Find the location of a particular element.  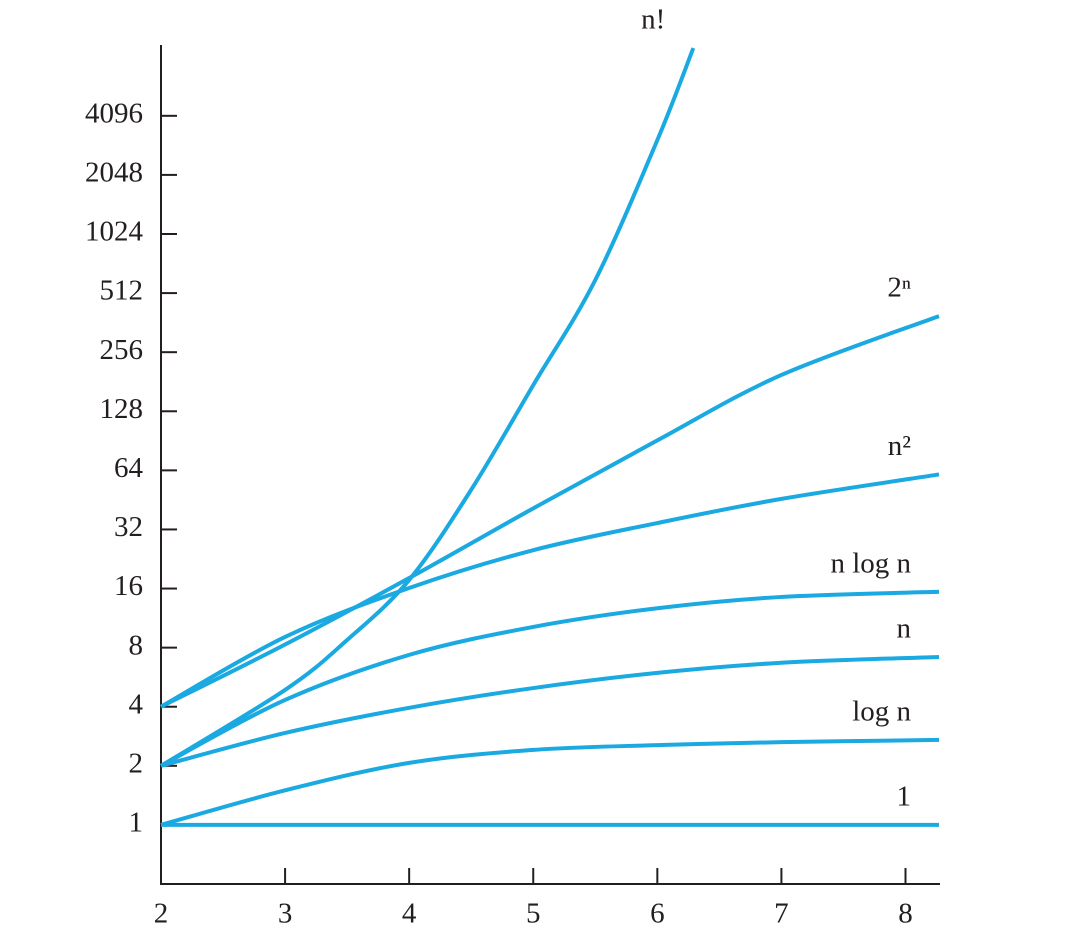

series-label: n is located at coordinates (904, 629).